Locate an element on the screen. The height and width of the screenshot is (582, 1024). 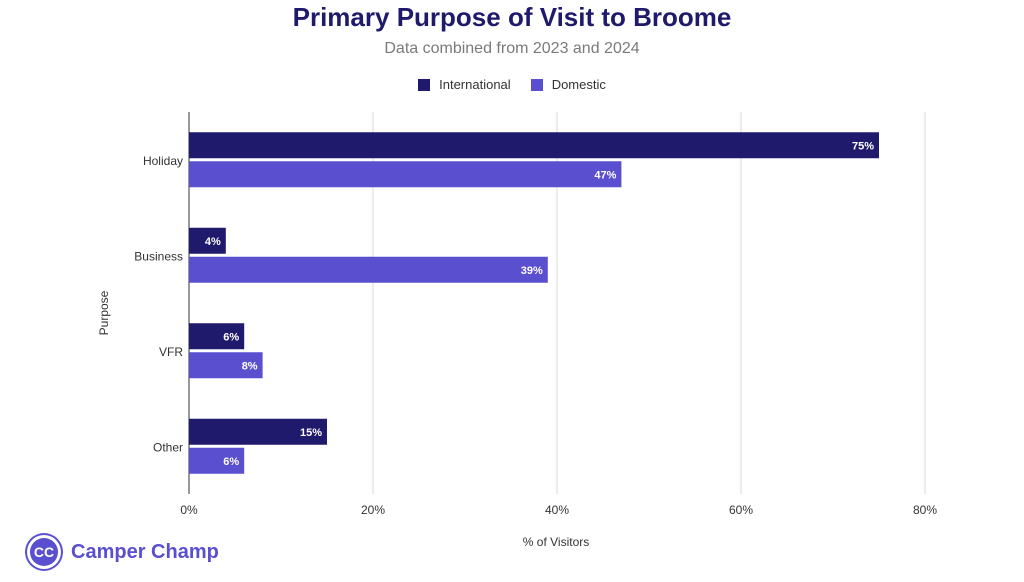
category-label: Business is located at coordinates (158, 256).